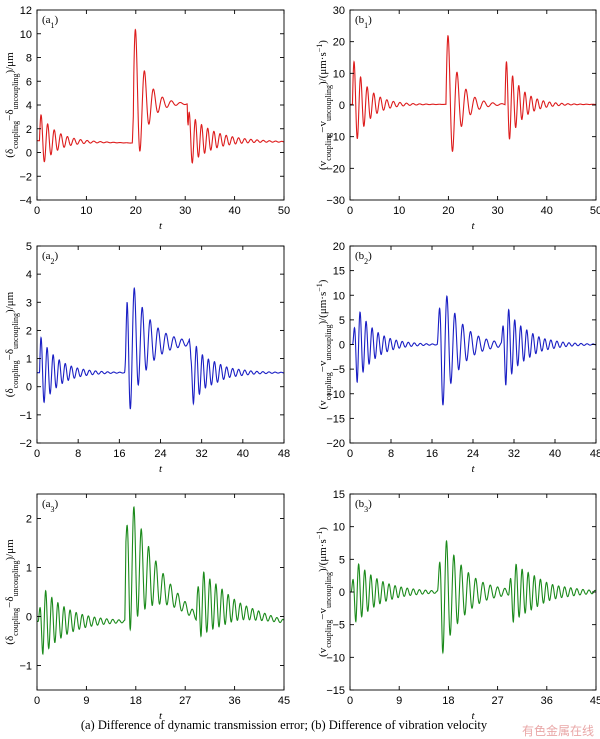  Describe the element at coordinates (25, 201) in the screenshot. I see `y-tick-label: −4` at that location.